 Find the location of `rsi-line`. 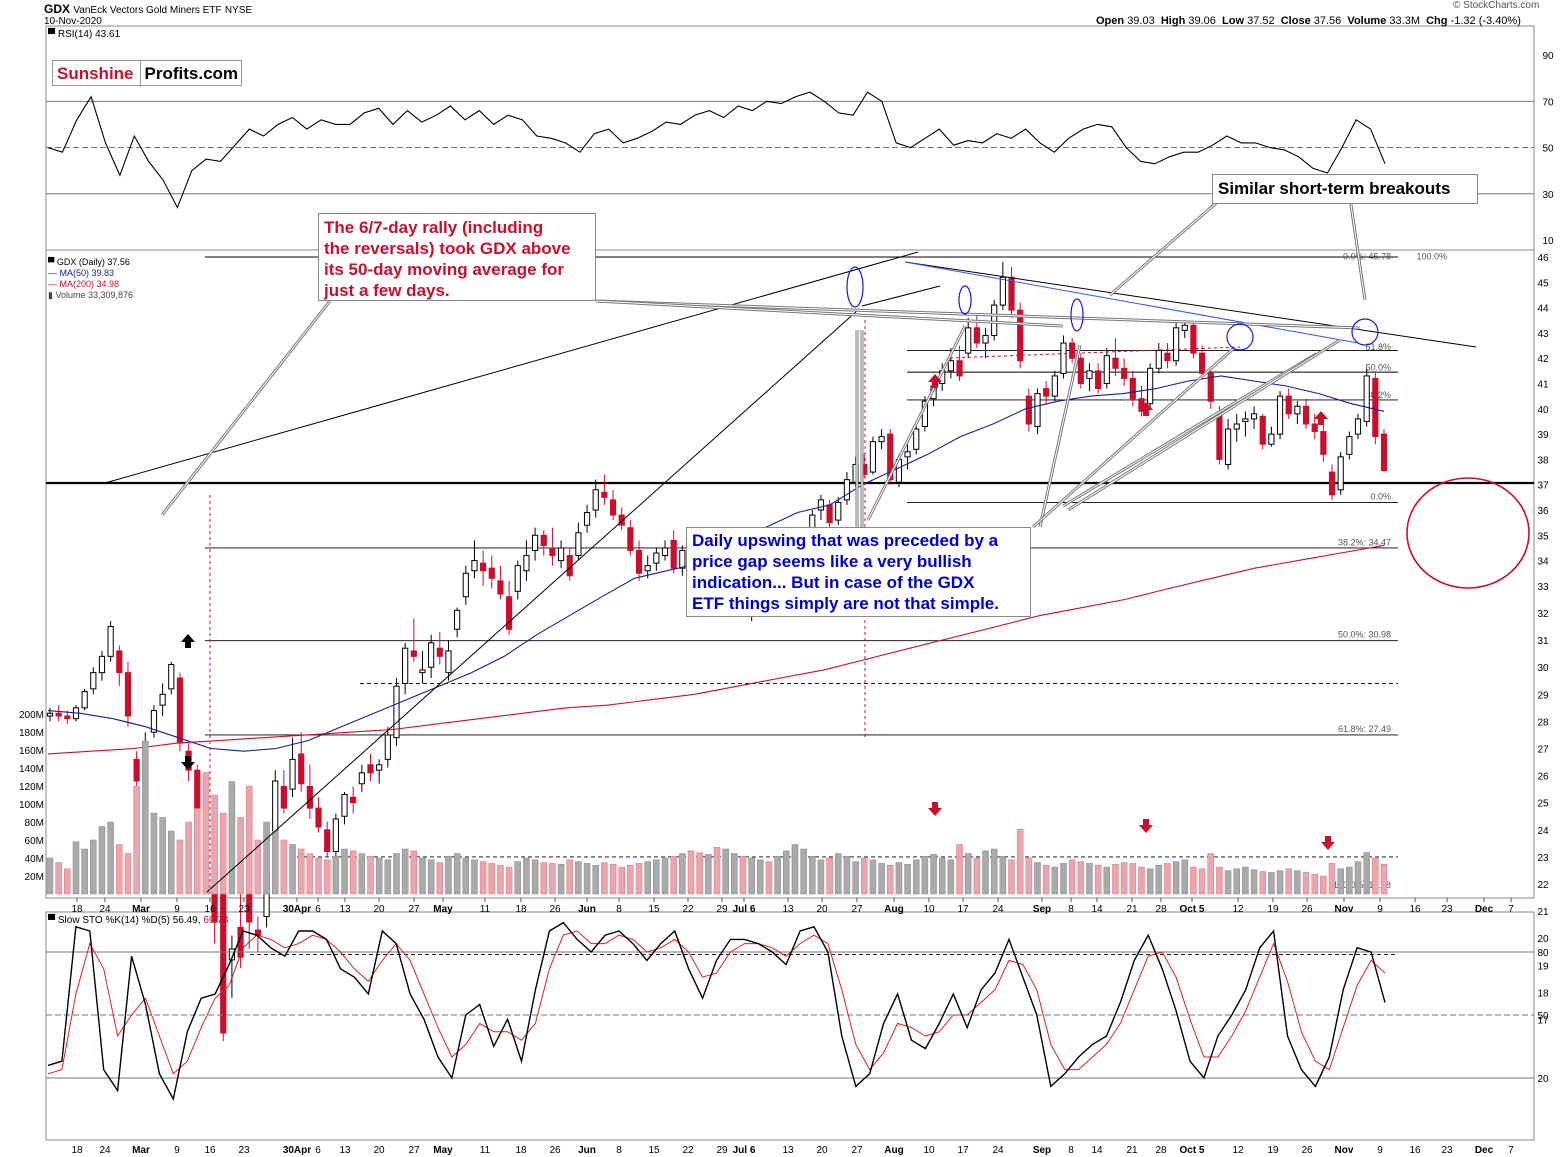

rsi-line is located at coordinates (716, 150).